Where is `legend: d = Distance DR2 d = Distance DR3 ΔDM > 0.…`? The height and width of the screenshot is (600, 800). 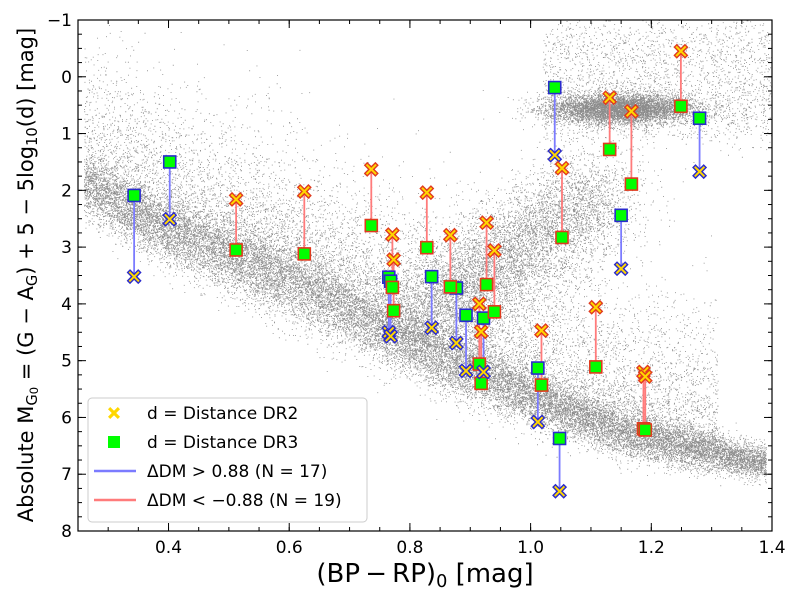 legend: d = Distance DR2 d = Distance DR3 ΔDM > 0.… is located at coordinates (227, 460).